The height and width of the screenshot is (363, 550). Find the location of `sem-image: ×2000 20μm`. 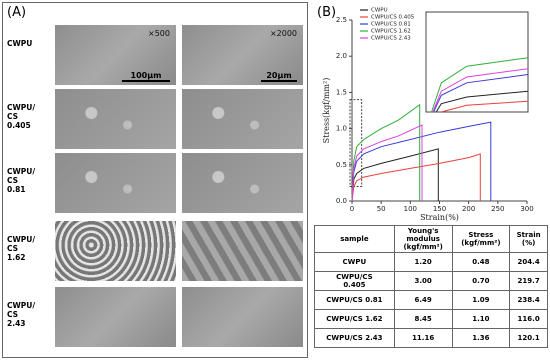

sem-image: ×2000 20μm is located at coordinates (242, 55).